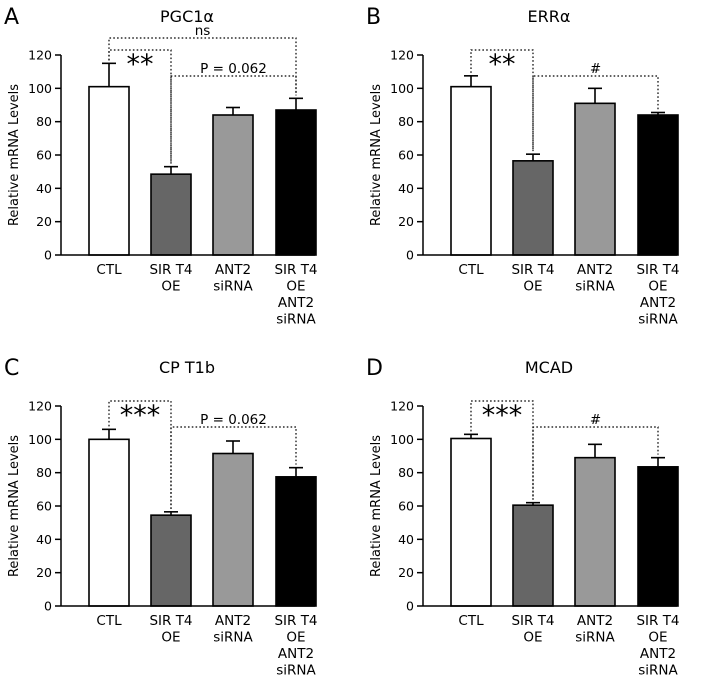  What do you see at coordinates (374, 368) in the screenshot?
I see `panel-letter: D` at bounding box center [374, 368].